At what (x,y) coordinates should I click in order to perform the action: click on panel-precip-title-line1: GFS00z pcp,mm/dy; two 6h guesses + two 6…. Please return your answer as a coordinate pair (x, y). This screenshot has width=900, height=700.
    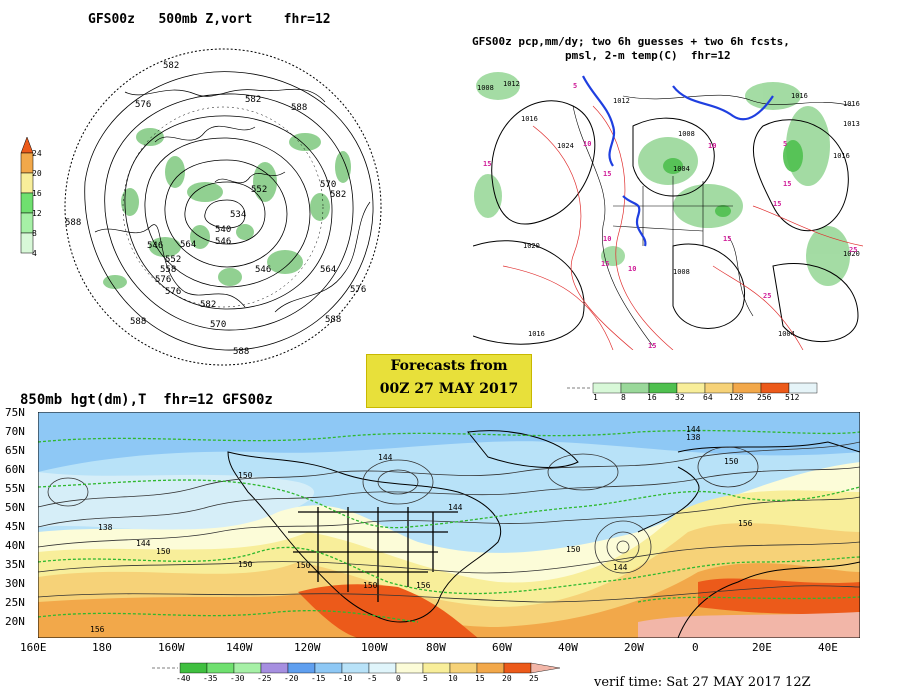
    Looking at the image, I should click on (631, 41).